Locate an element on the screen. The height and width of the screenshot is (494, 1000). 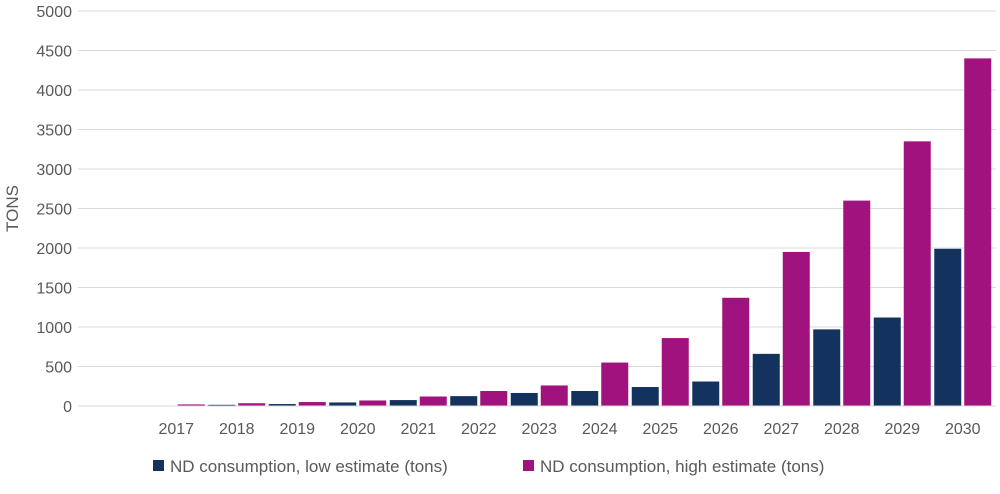
bar-high-2022 is located at coordinates (494, 398).